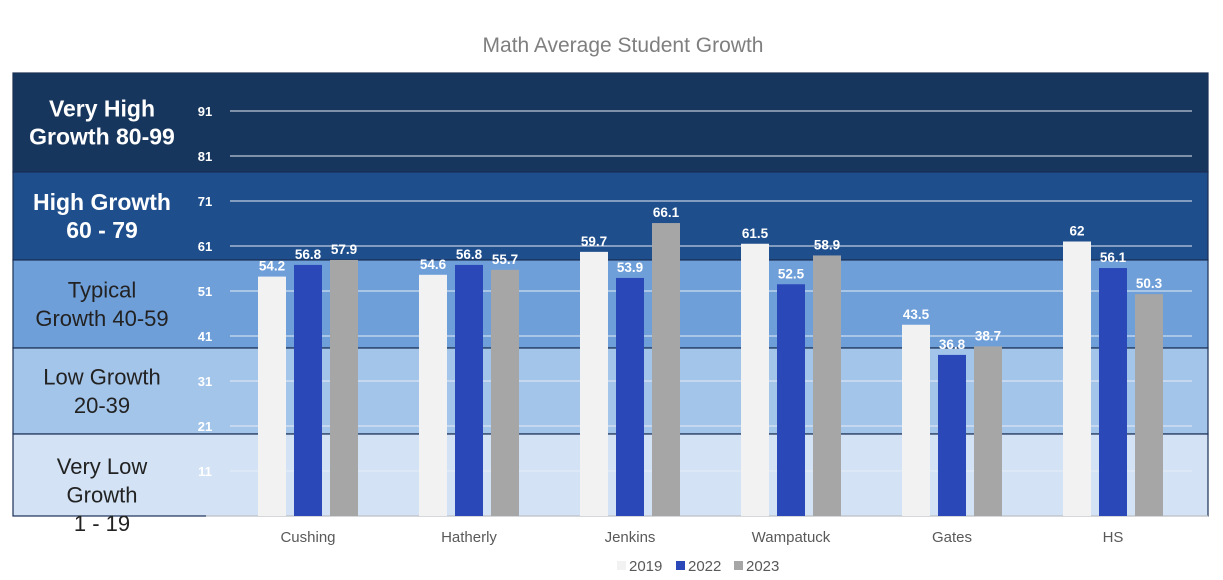 The width and height of the screenshot is (1223, 580). What do you see at coordinates (755, 233) in the screenshot?
I see `data-label: 61.5` at bounding box center [755, 233].